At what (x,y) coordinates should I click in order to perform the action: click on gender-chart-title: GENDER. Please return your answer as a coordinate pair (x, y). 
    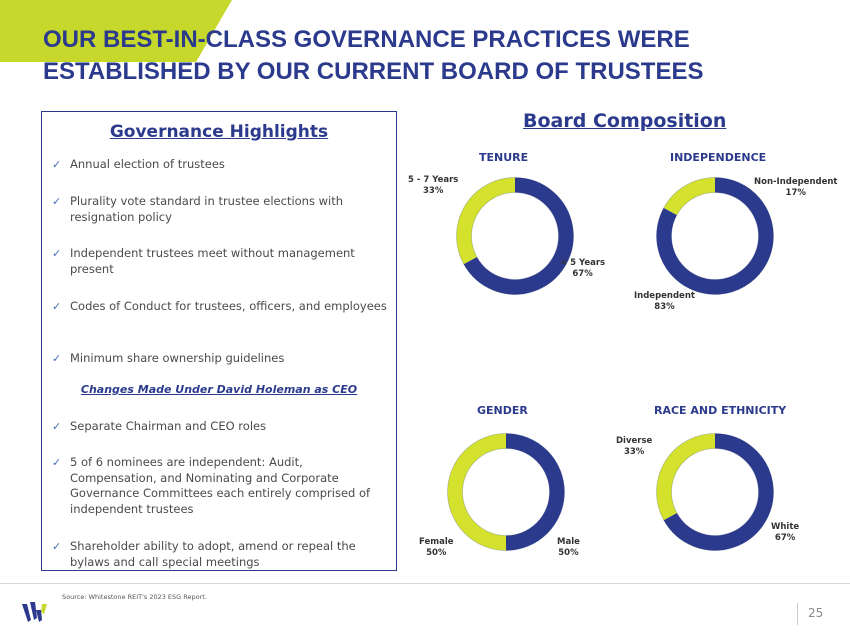
    Looking at the image, I should click on (502, 410).